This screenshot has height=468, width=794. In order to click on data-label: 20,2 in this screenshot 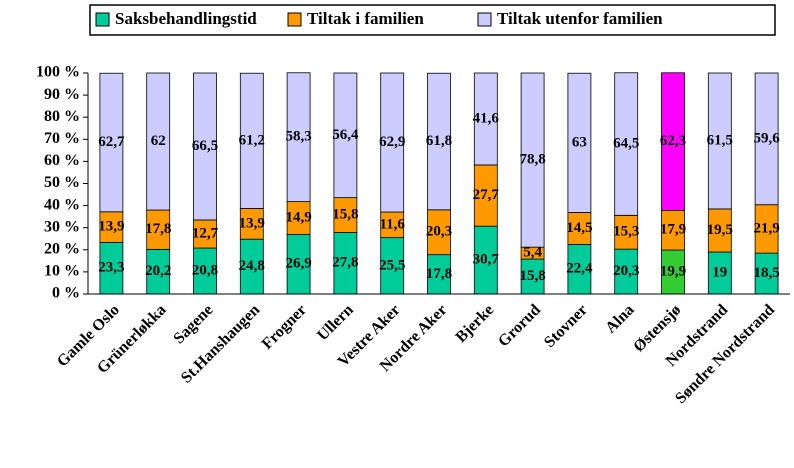, I will do `click(158, 271)`.